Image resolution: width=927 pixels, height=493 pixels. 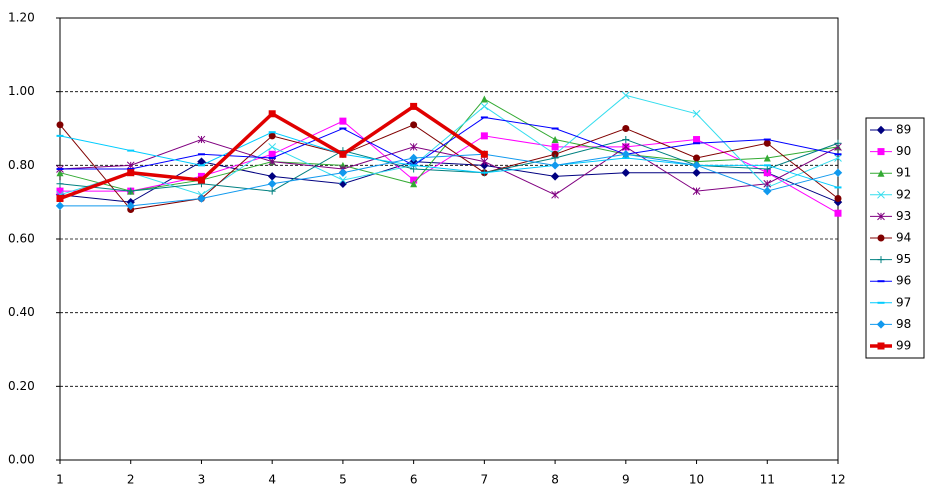 What do you see at coordinates (485, 480) in the screenshot?
I see `x-tick-label: 7` at bounding box center [485, 480].